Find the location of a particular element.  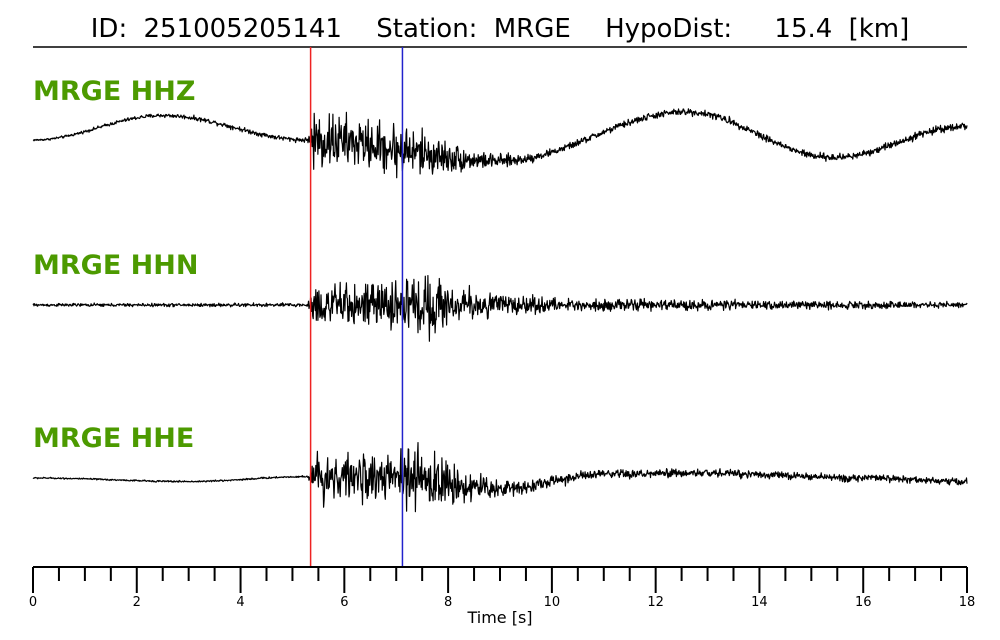

title-hypodist-label: HypoDist: is located at coordinates (668, 29).